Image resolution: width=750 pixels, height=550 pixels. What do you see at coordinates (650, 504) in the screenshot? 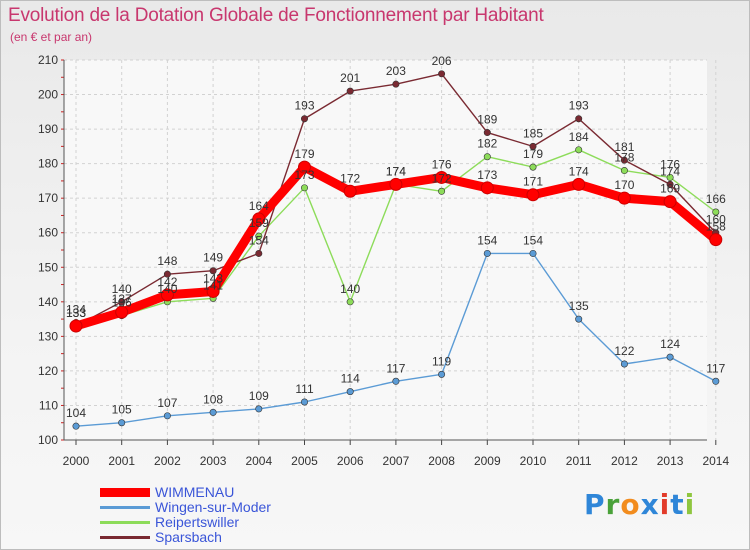
I see `logo-letter: x` at bounding box center [650, 504].